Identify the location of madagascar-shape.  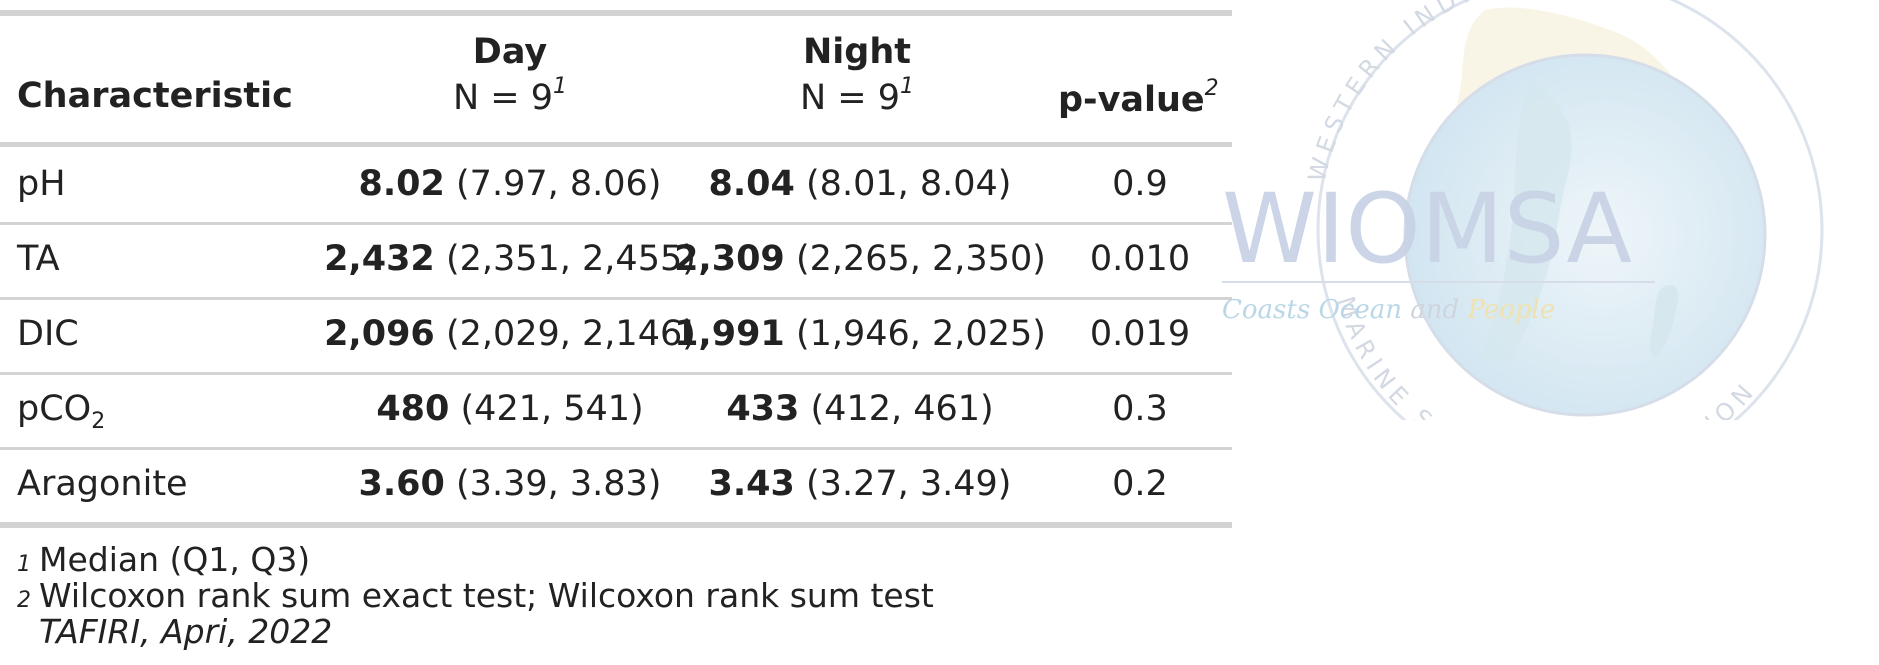
(1664, 320).